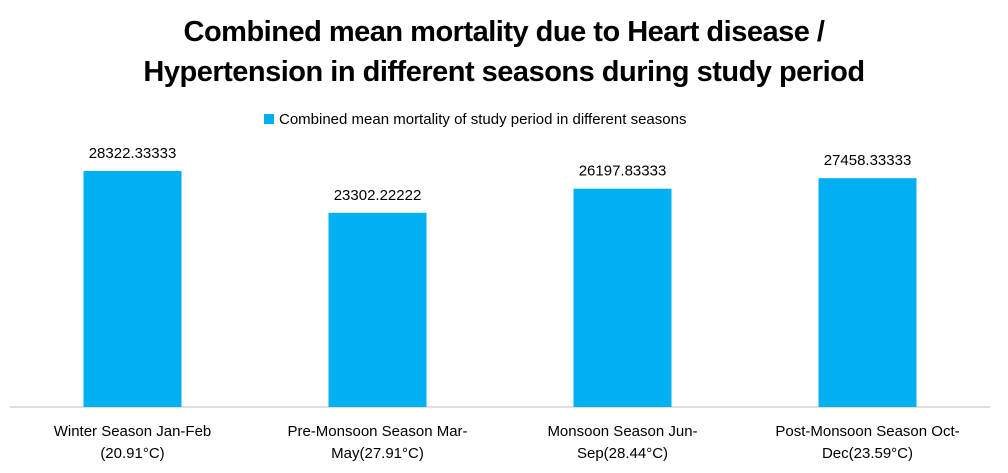  What do you see at coordinates (132, 442) in the screenshot?
I see `x-tick-label: Winter Season Jan-Feb (20.91°C)` at bounding box center [132, 442].